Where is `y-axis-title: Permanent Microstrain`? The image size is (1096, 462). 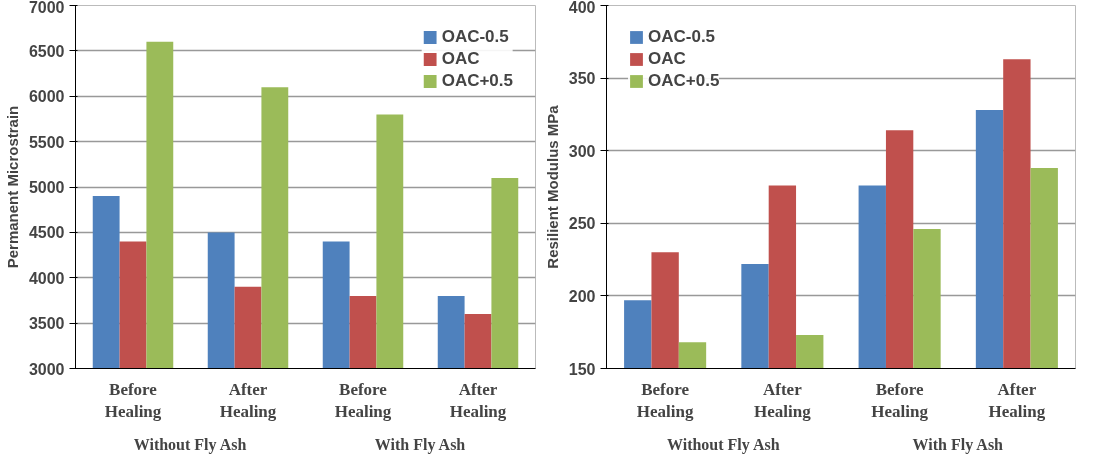 y-axis-title: Permanent Microstrain is located at coordinates (12, 187).